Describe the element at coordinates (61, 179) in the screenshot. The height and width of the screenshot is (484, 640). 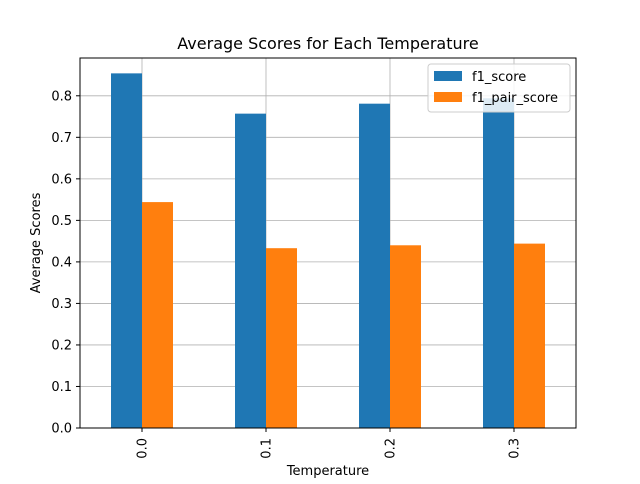
I see `y-tick-label: 0.6` at that location.